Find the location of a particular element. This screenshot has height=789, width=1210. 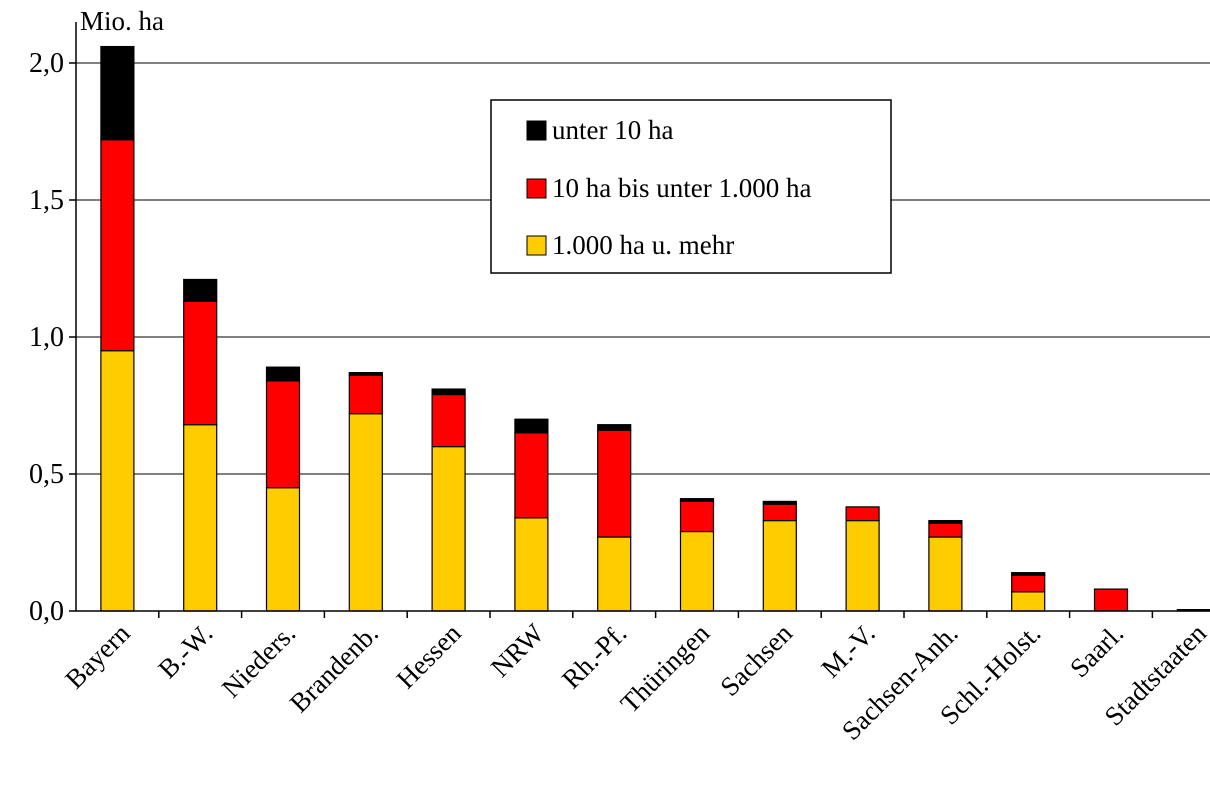

x-category-label: Nieders. is located at coordinates (258, 660).